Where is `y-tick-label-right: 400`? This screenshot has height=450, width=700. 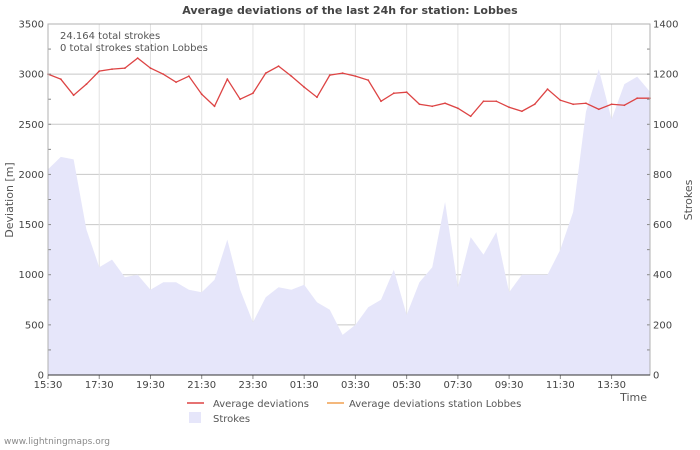 y-tick-label-right: 400 is located at coordinates (662, 275).